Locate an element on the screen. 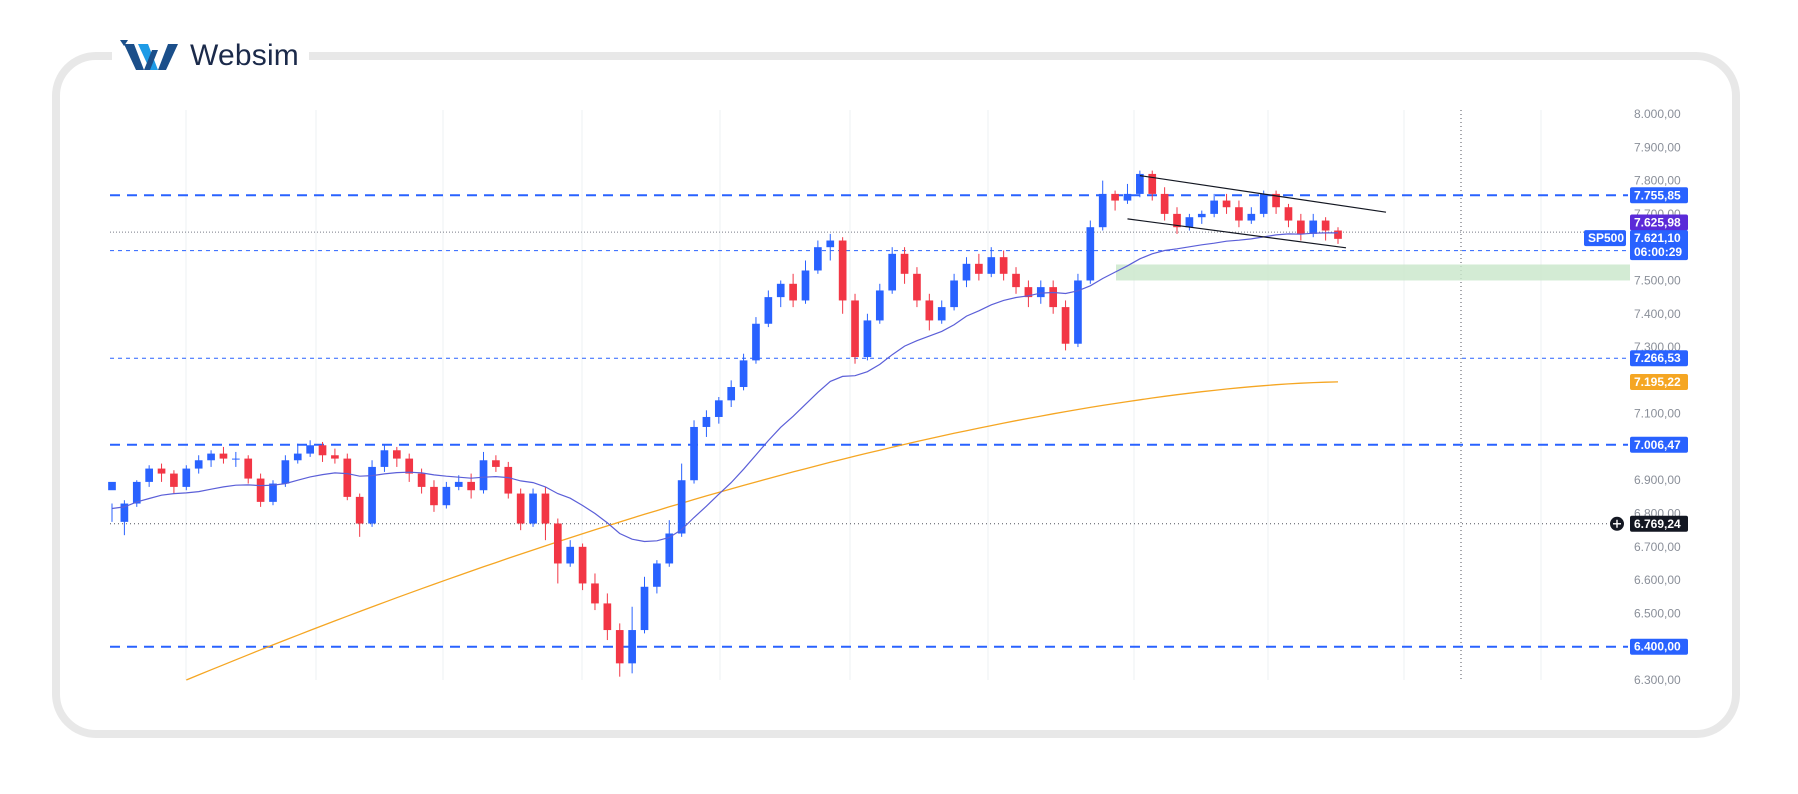 The image size is (1798, 794). level-price-label: 7.755,85 is located at coordinates (1657, 195).